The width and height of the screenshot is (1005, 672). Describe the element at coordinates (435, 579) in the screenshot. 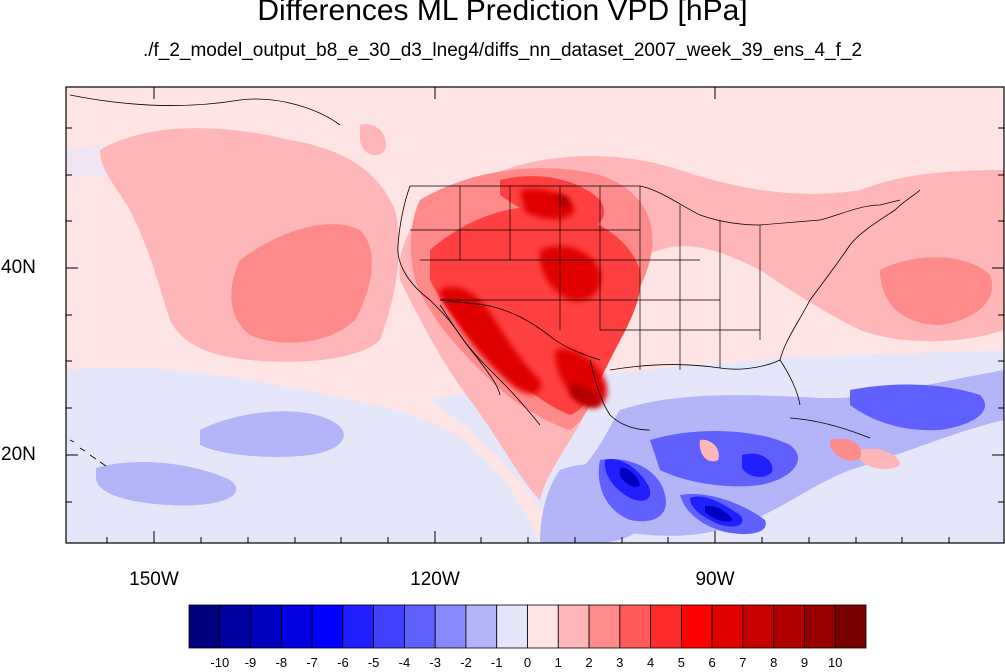

I see `lon-tick-label-120w: 120W` at that location.